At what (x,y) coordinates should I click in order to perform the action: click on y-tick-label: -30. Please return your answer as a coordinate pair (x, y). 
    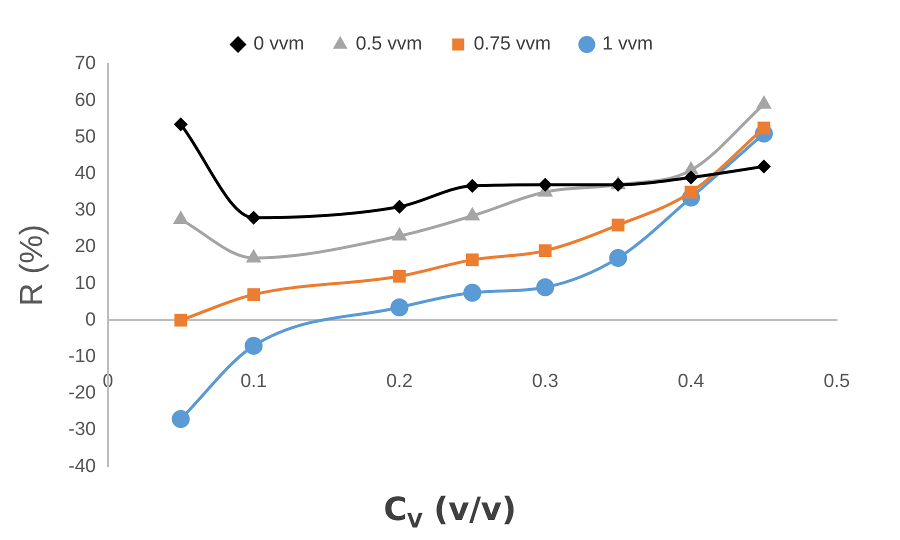
    Looking at the image, I should click on (82, 429).